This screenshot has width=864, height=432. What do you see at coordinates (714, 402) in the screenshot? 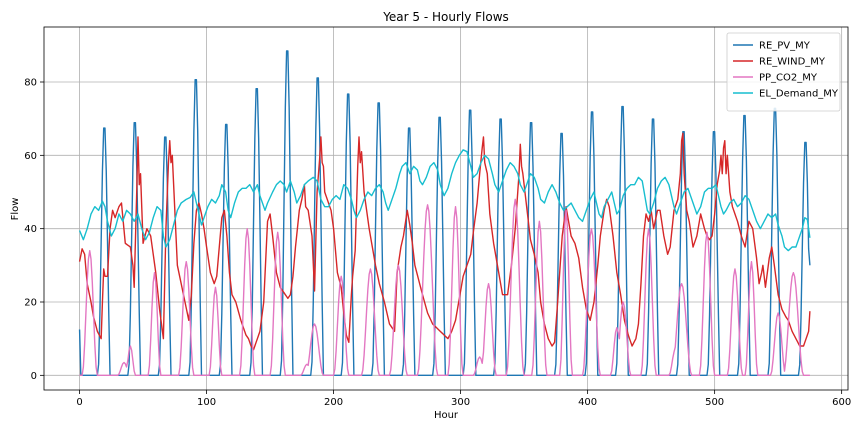
I see `x-tick-label: 500` at bounding box center [714, 402].